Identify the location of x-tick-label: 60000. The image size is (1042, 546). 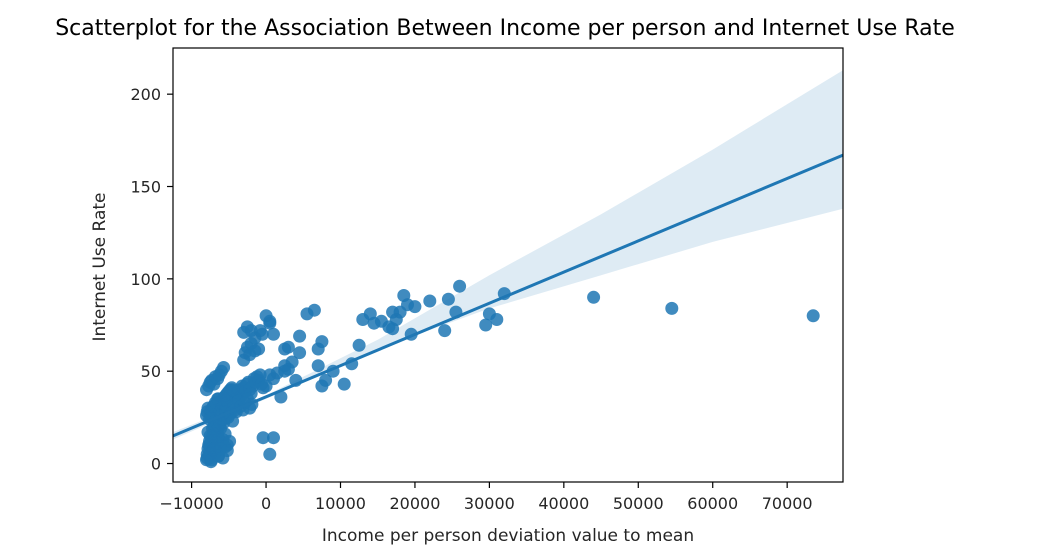
(712, 503).